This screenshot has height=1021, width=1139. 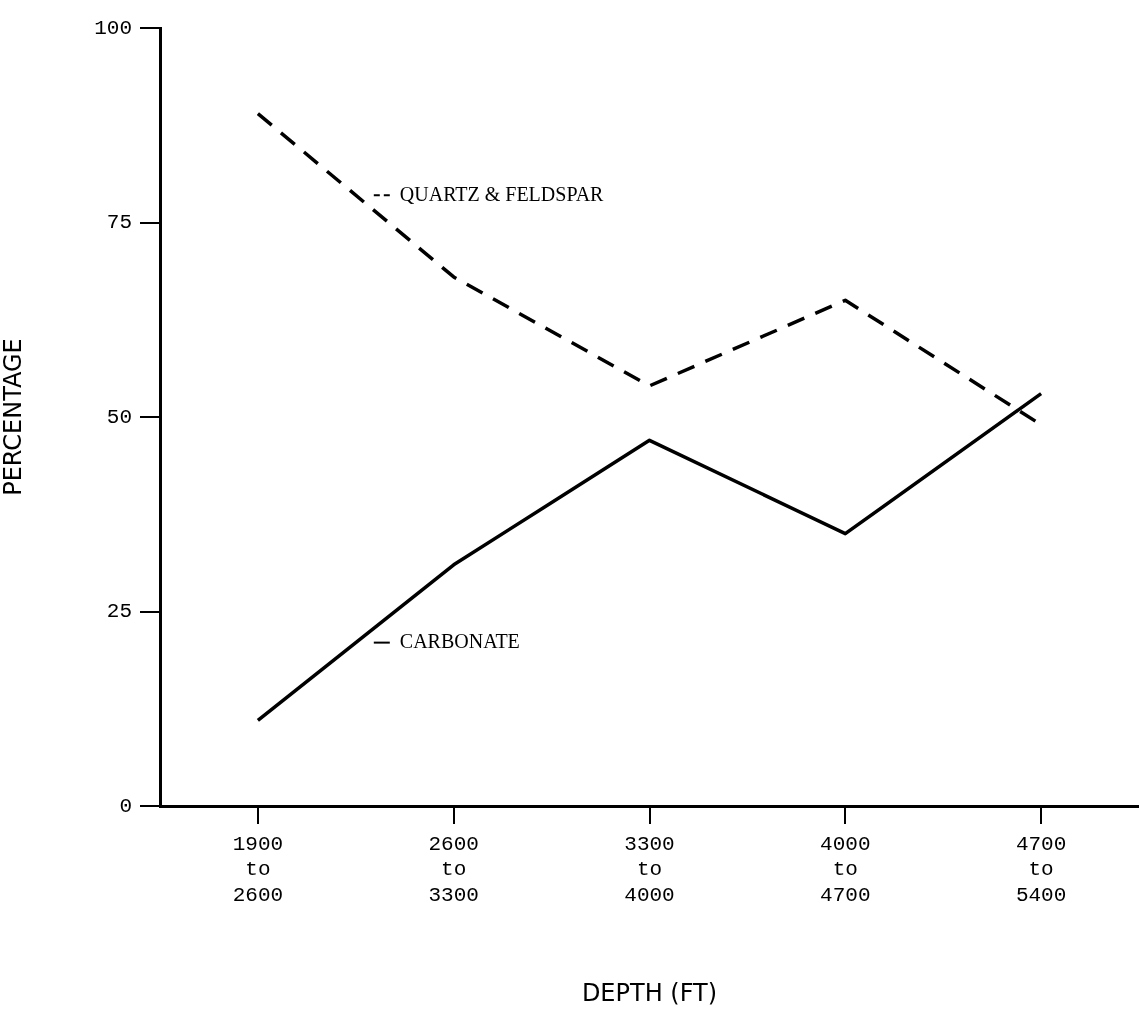 What do you see at coordinates (845, 870) in the screenshot?
I see `x-tick-label: 4000 to 4700` at bounding box center [845, 870].